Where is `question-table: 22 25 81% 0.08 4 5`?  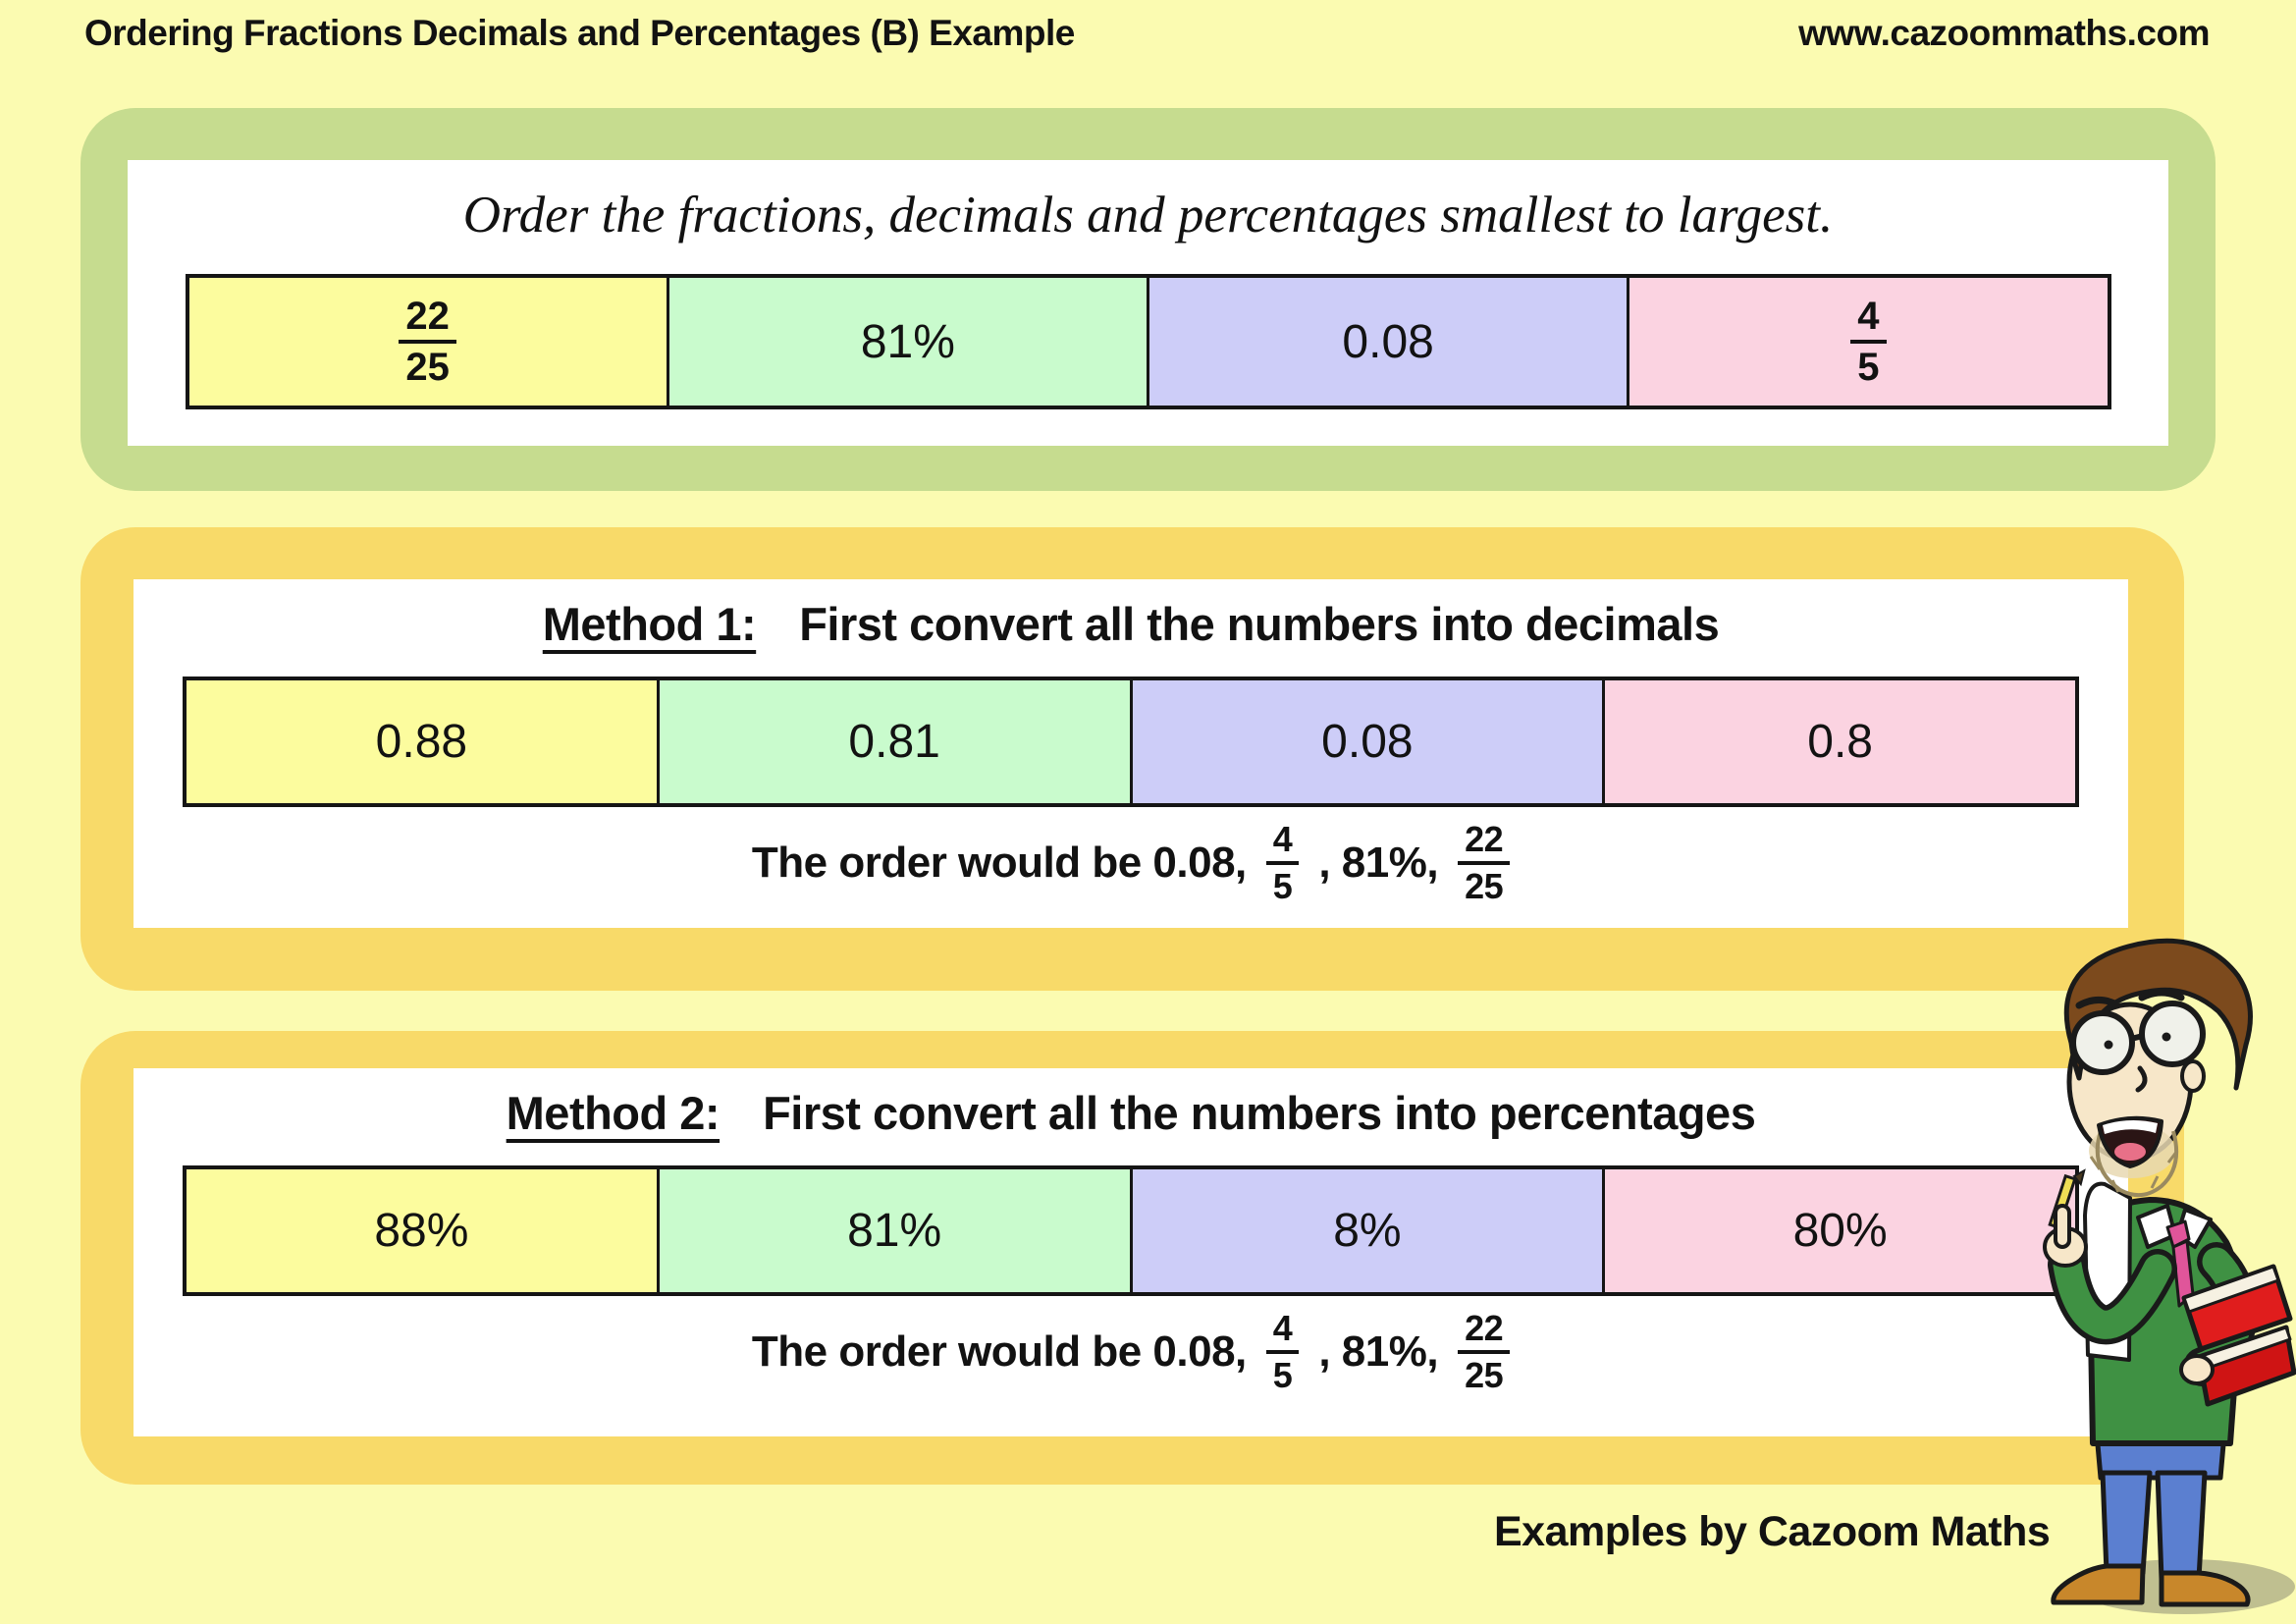
question-table: 22 25 81% 0.08 4 5 is located at coordinates (1148, 341).